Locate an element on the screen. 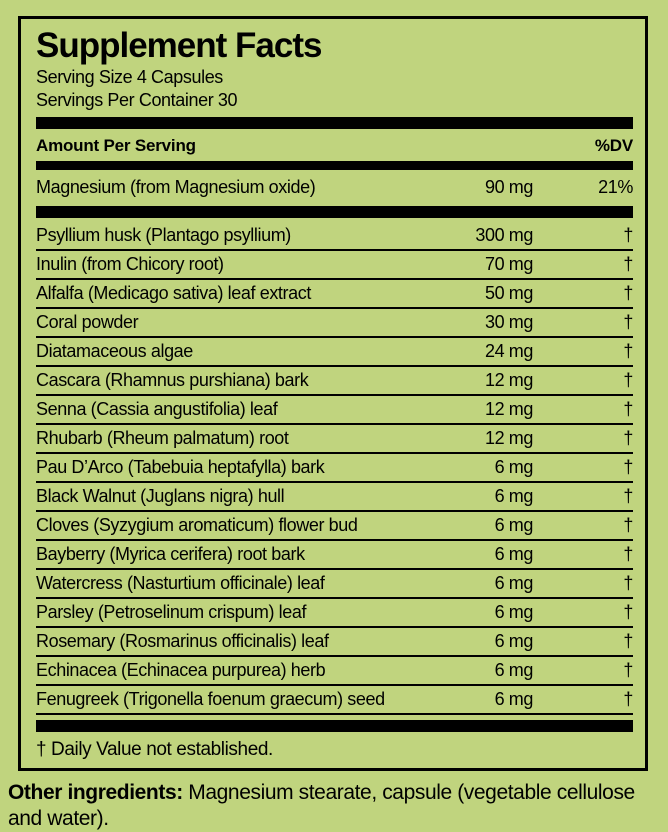 Image resolution: width=668 pixels, height=832 pixels. ingredient-amount: 90 mg is located at coordinates (508, 187).